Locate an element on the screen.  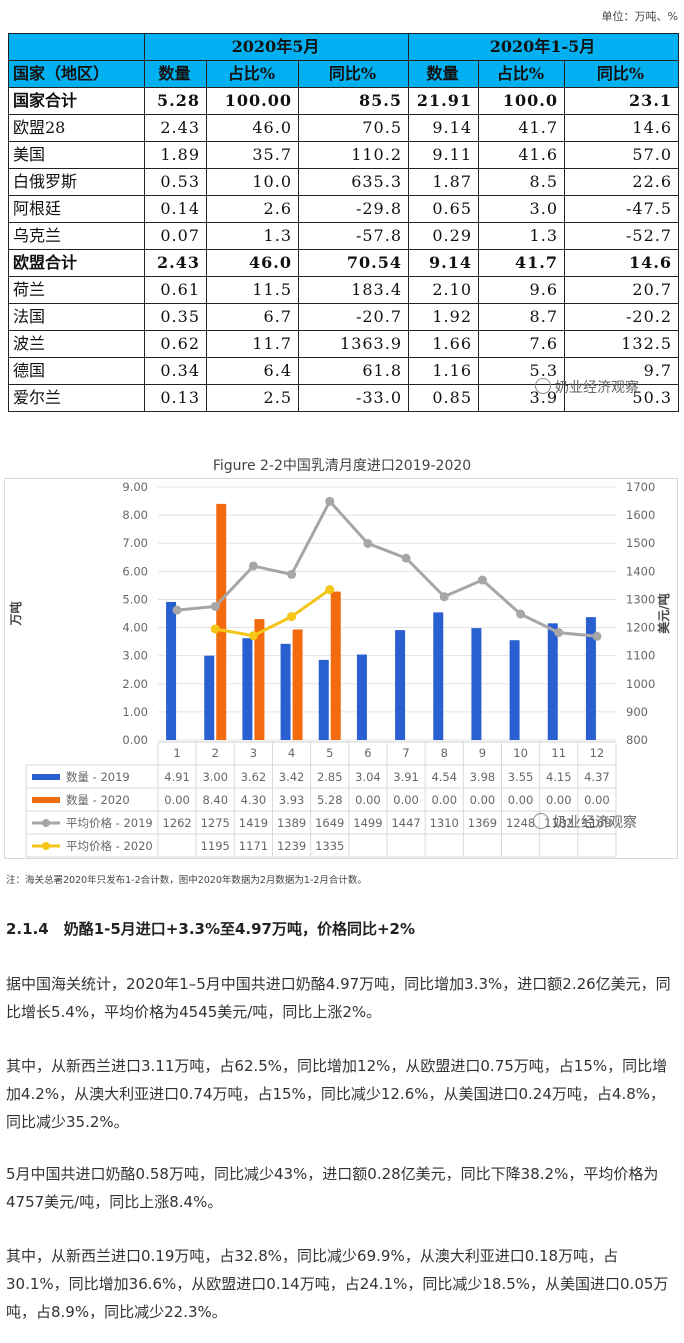
data-label: 3.55 is located at coordinates (521, 777).